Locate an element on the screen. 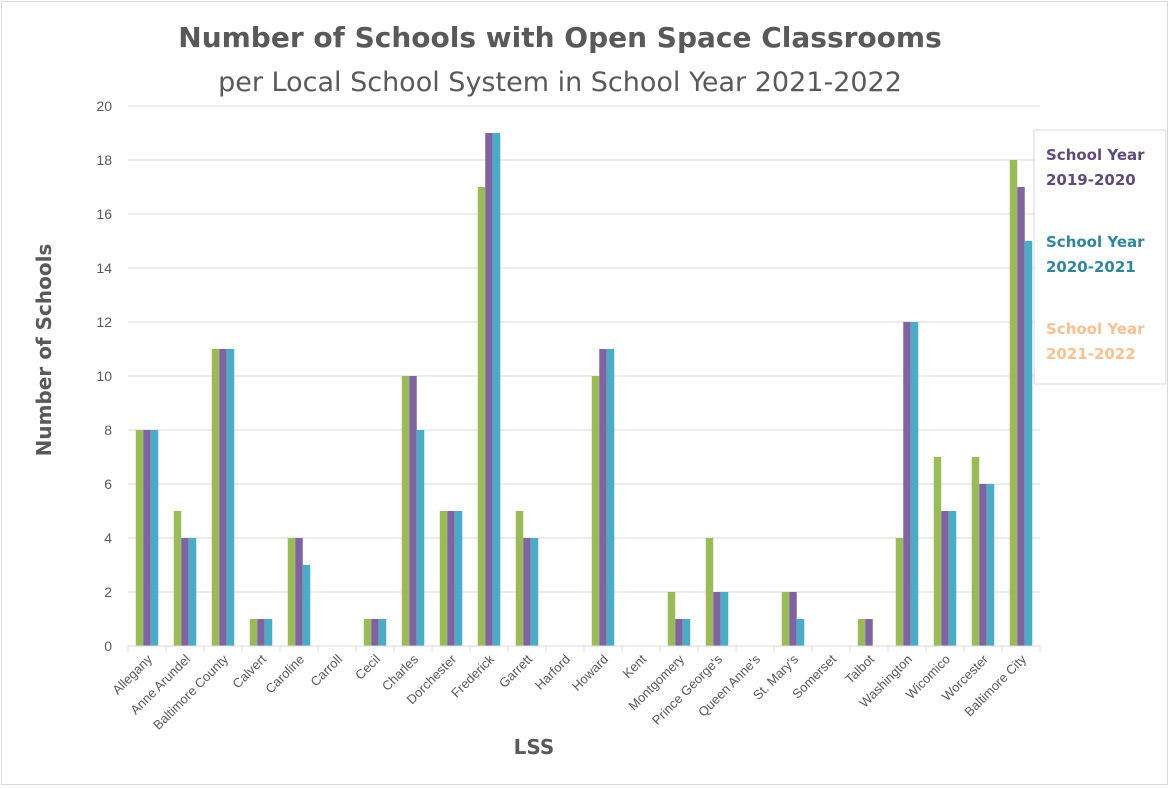 The image size is (1171, 788). y-tick-label: 0 is located at coordinates (108, 646).